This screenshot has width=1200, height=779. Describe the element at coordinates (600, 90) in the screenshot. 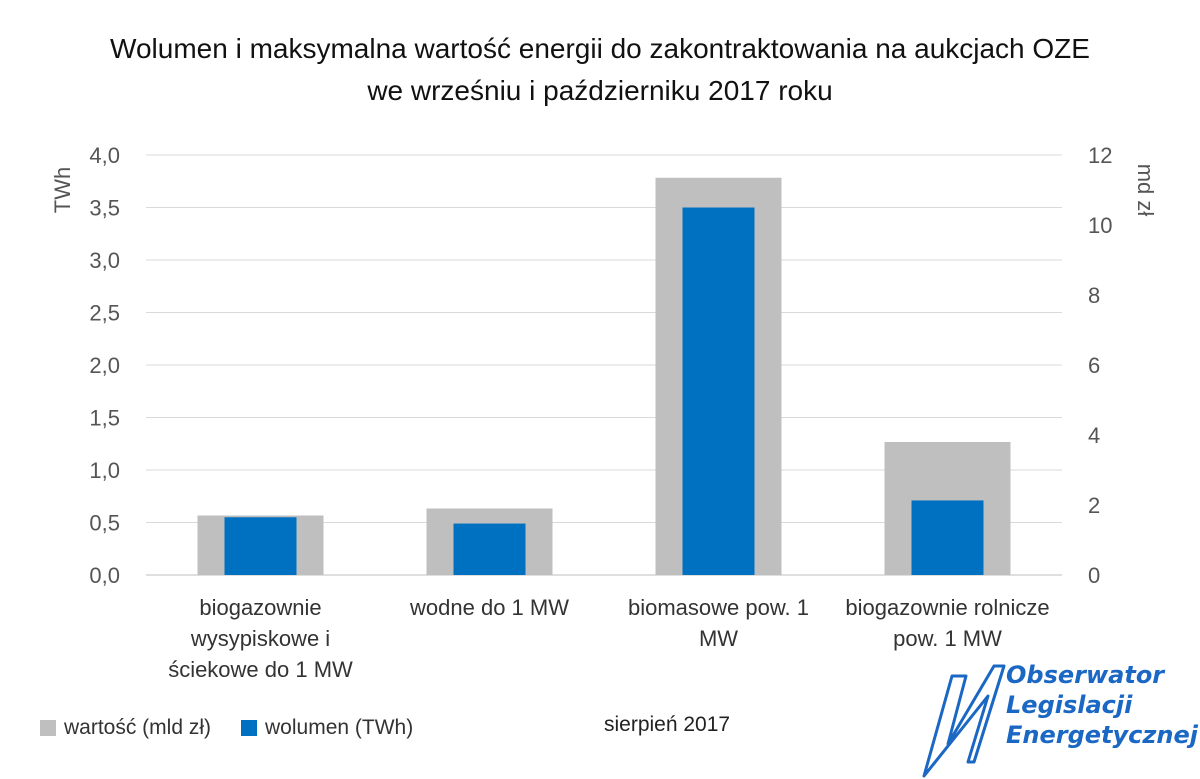

I see `chart-title-line-2: we wrześniu i październiku 2017 roku` at that location.